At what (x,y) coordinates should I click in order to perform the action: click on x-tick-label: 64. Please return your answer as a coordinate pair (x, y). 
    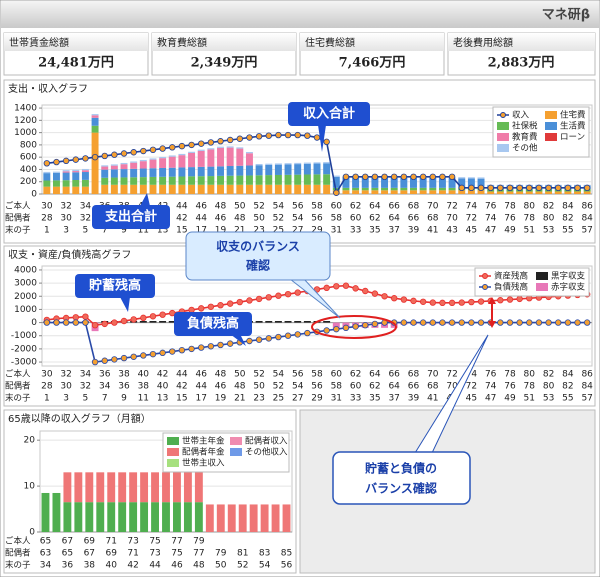
    Looking at the image, I should click on (375, 375).